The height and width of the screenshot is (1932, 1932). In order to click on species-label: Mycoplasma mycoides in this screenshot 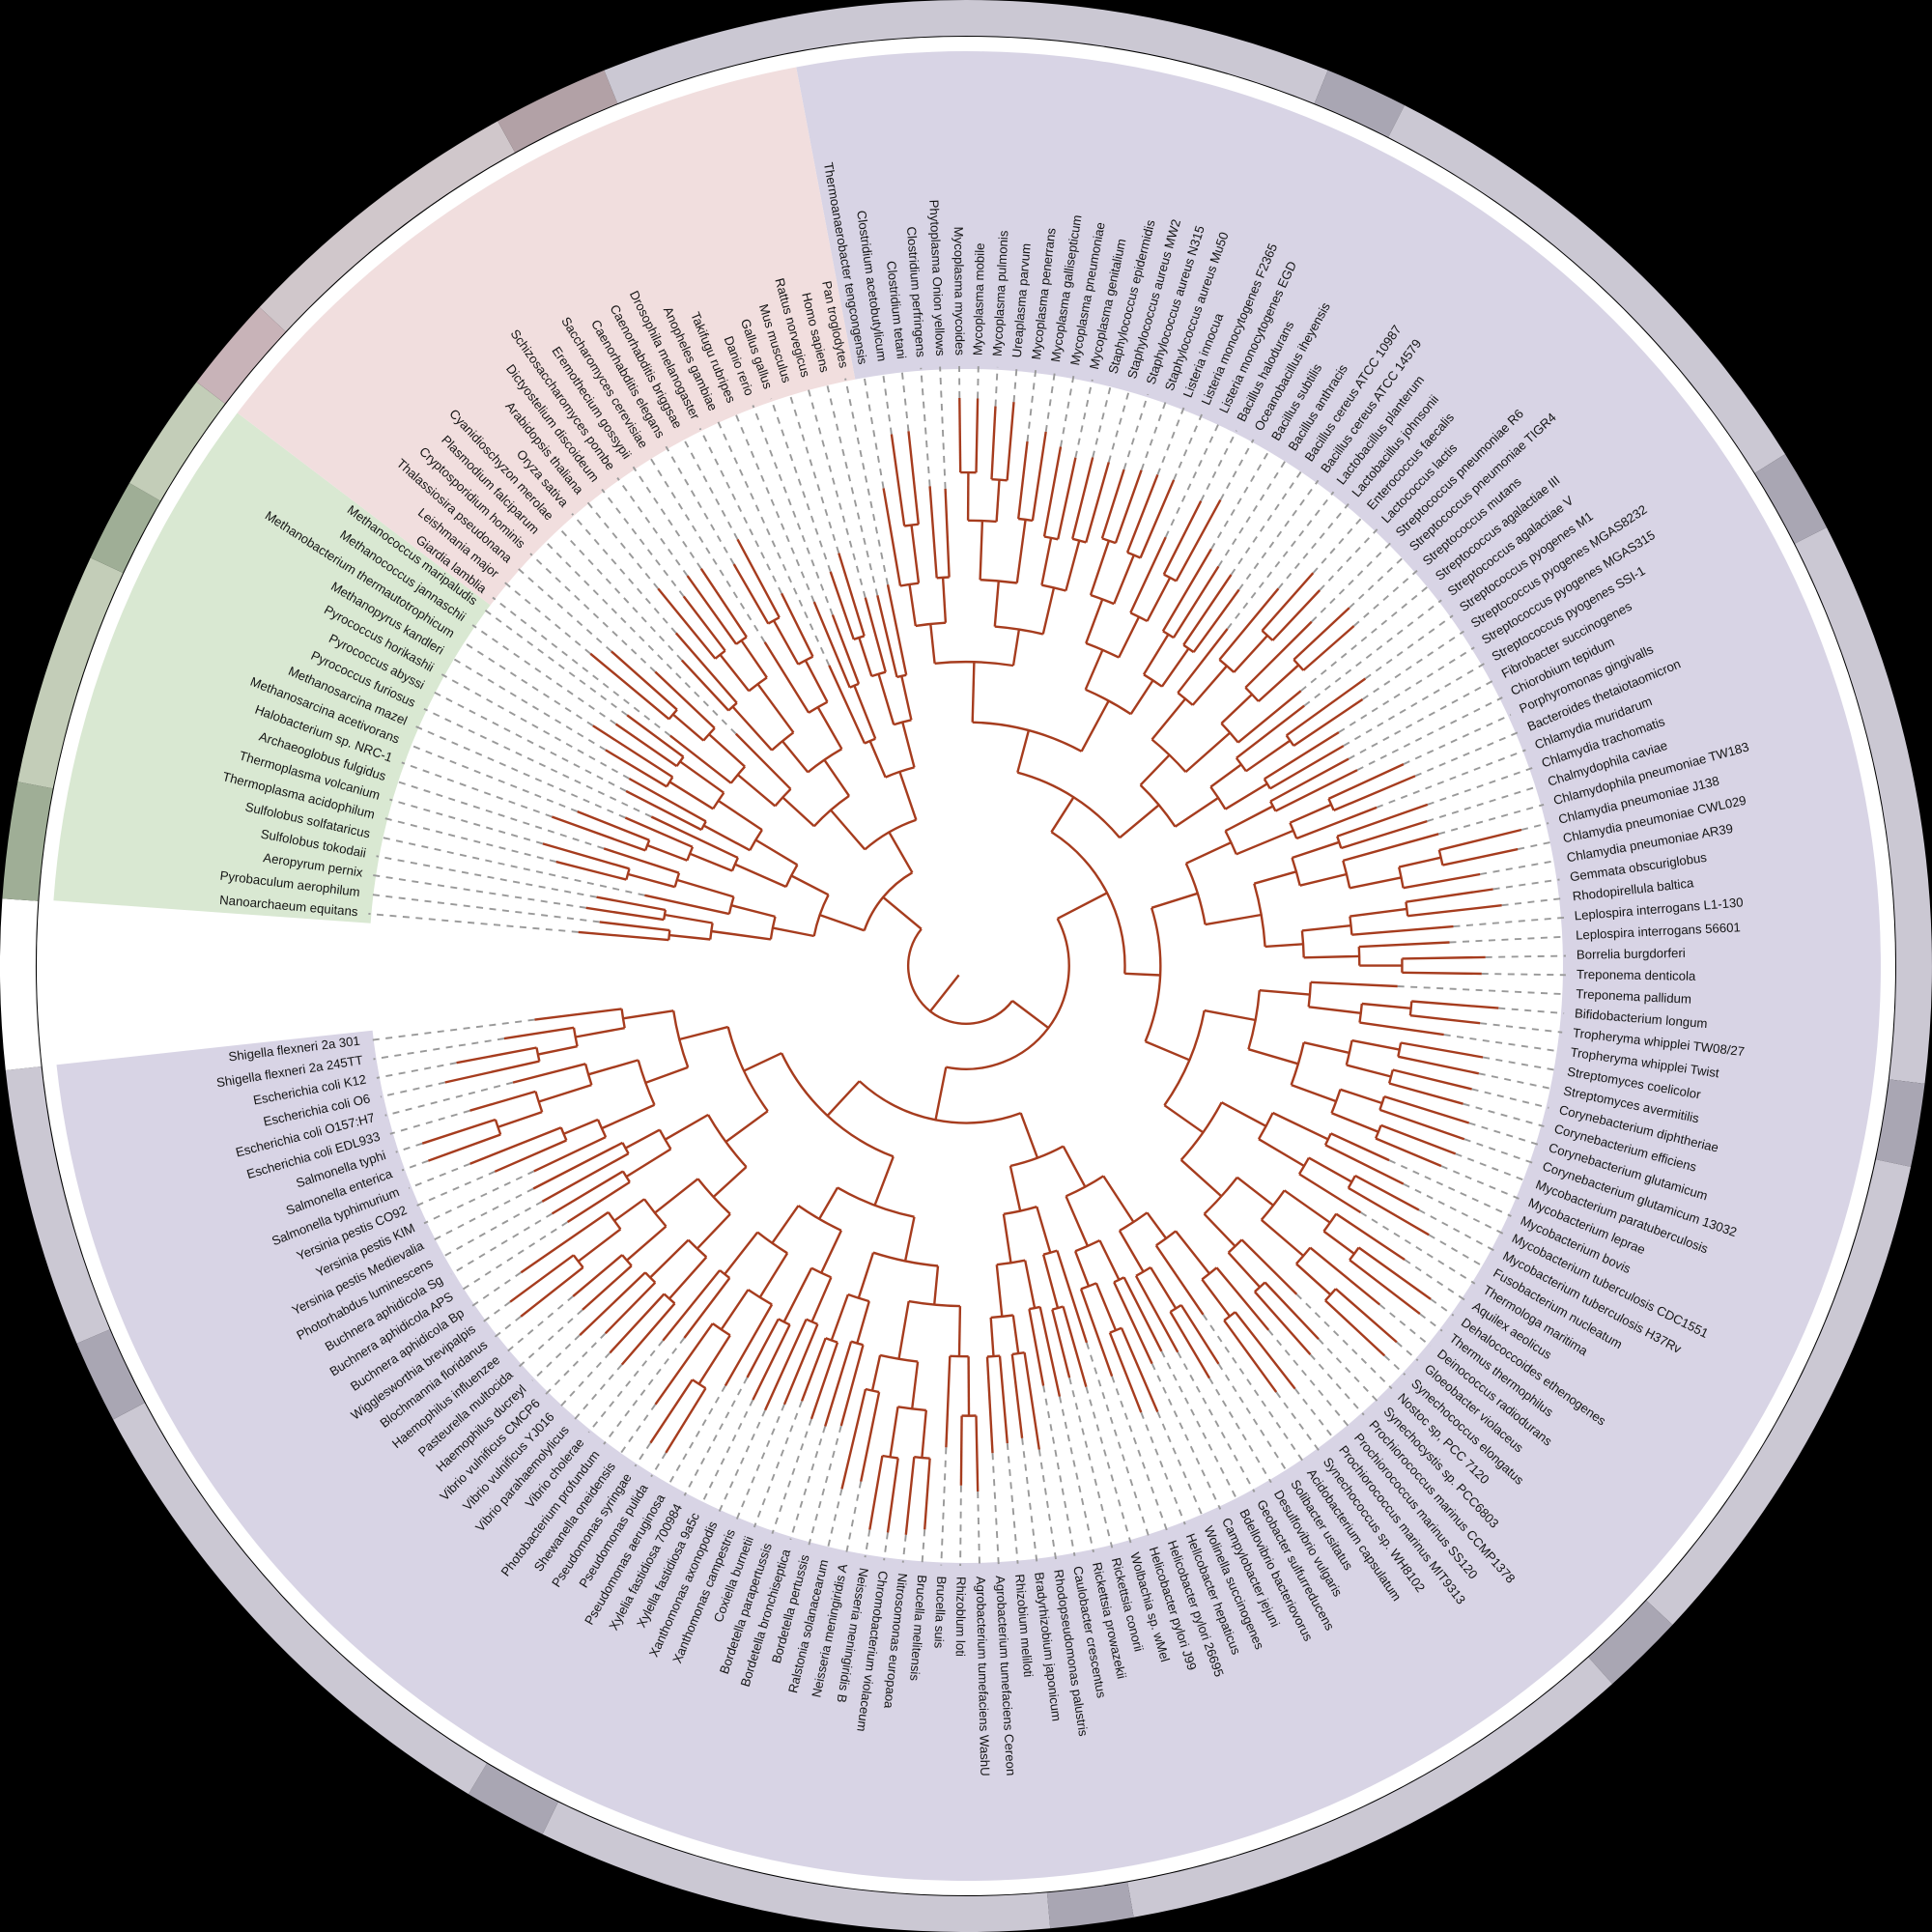, I will do `click(960, 291)`.